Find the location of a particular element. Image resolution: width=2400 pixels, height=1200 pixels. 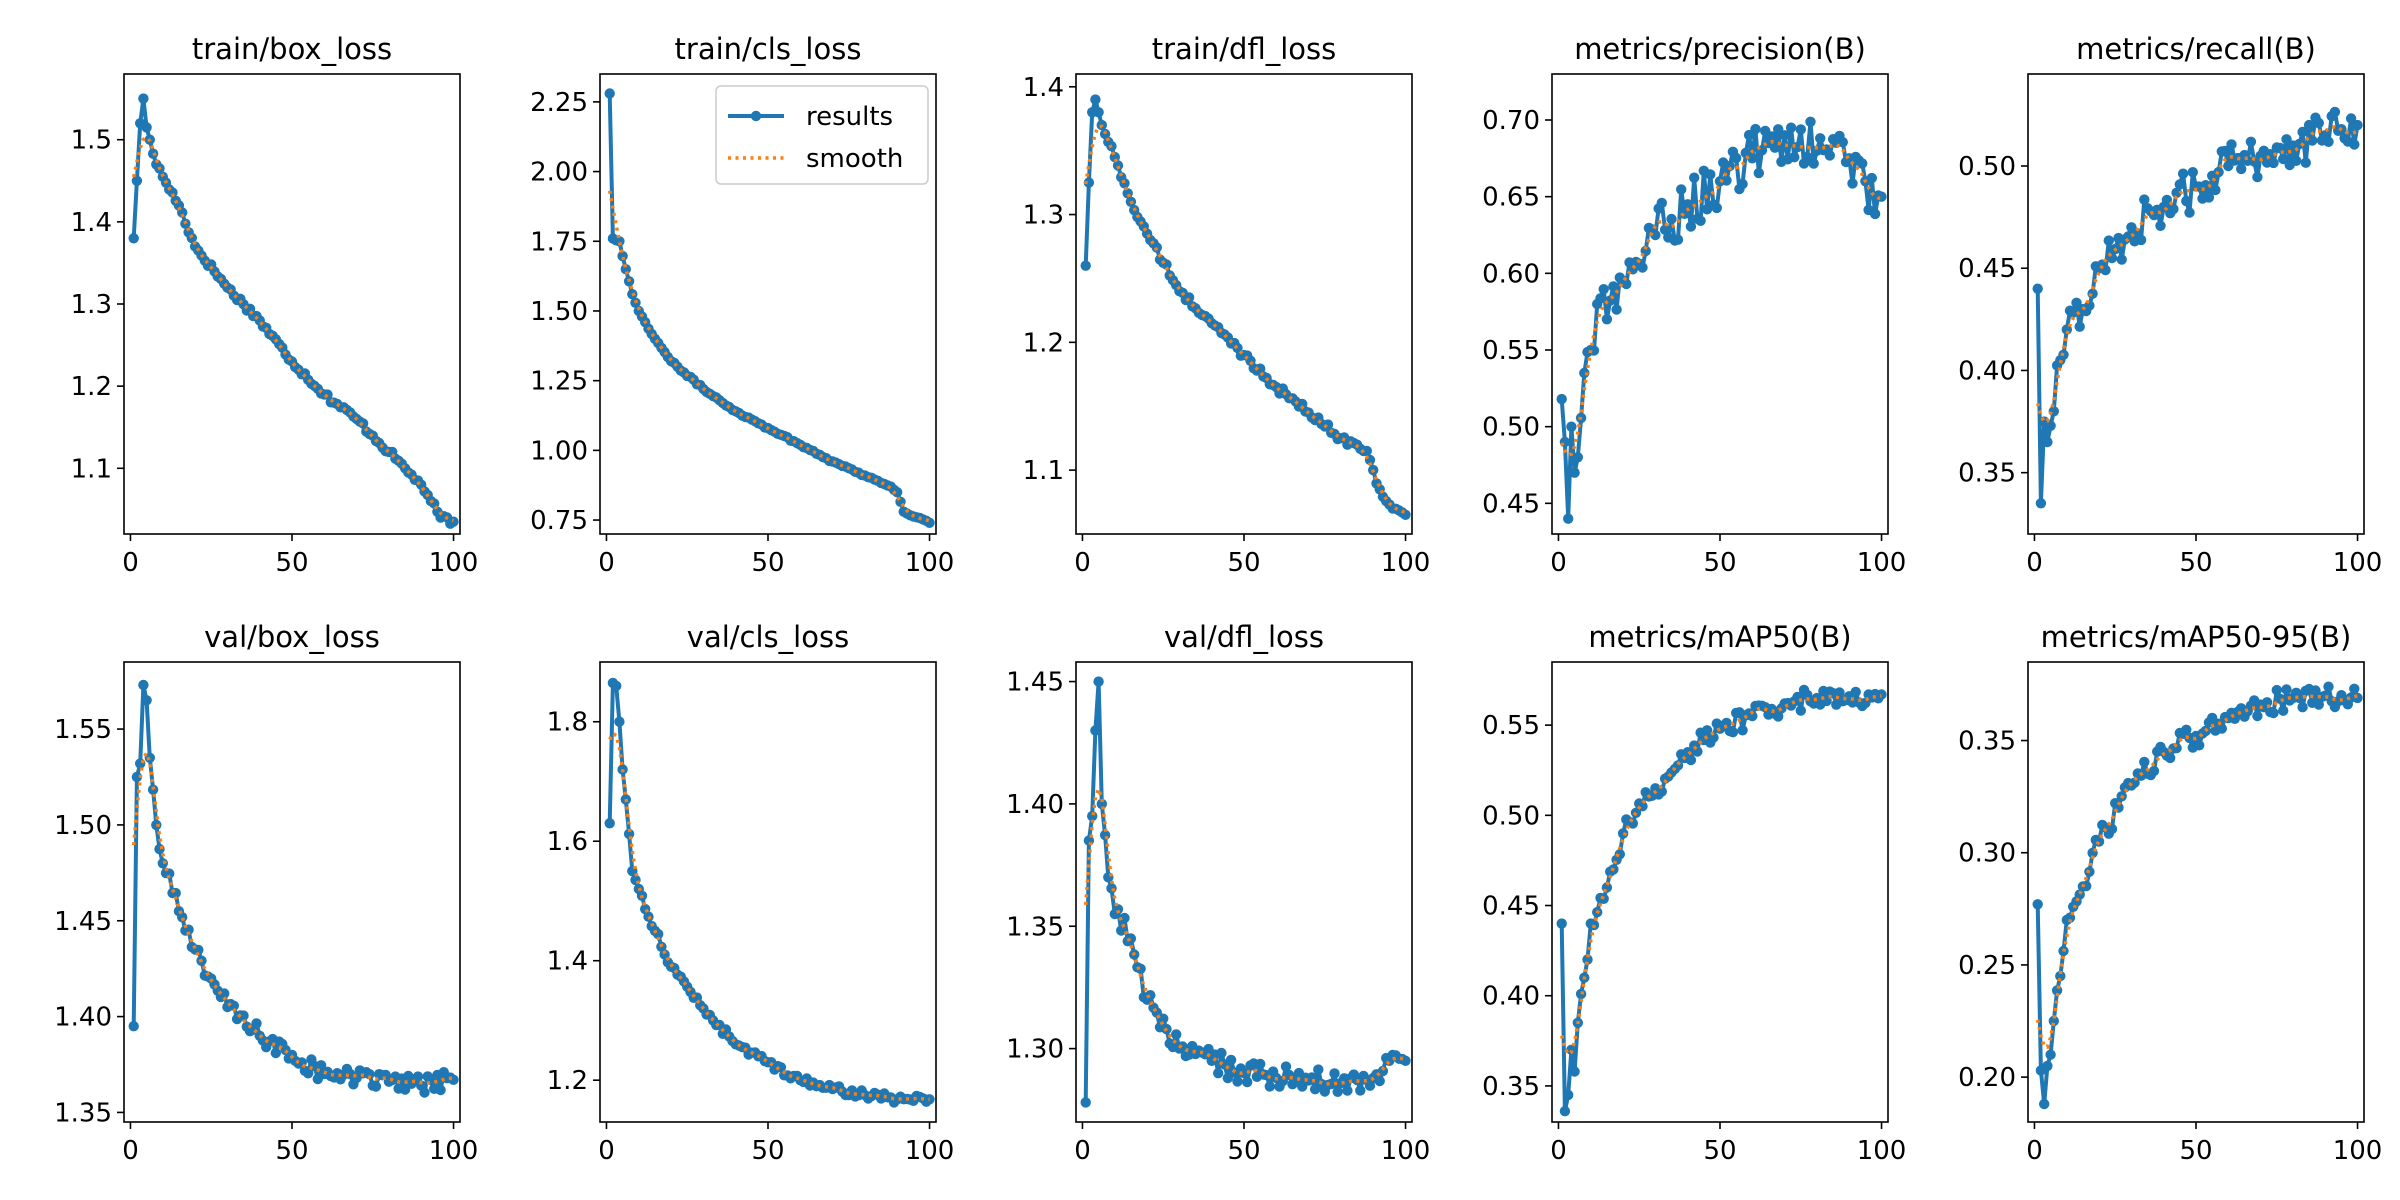

axes-frame is located at coordinates (1244, 304).